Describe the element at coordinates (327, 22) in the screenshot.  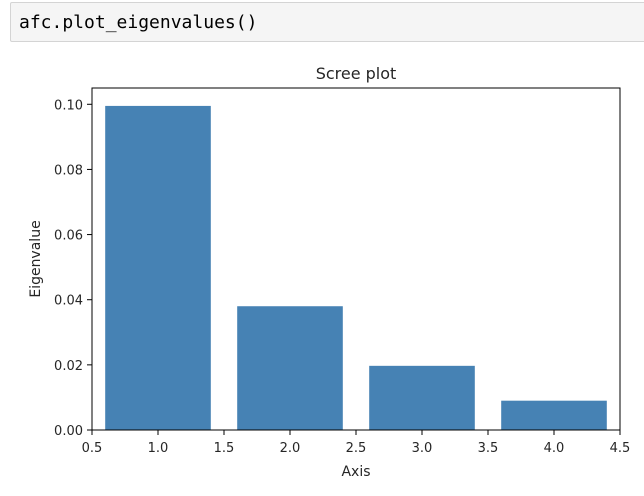
I see `code-cell-input: afc.plot_eigenvalues()` at that location.